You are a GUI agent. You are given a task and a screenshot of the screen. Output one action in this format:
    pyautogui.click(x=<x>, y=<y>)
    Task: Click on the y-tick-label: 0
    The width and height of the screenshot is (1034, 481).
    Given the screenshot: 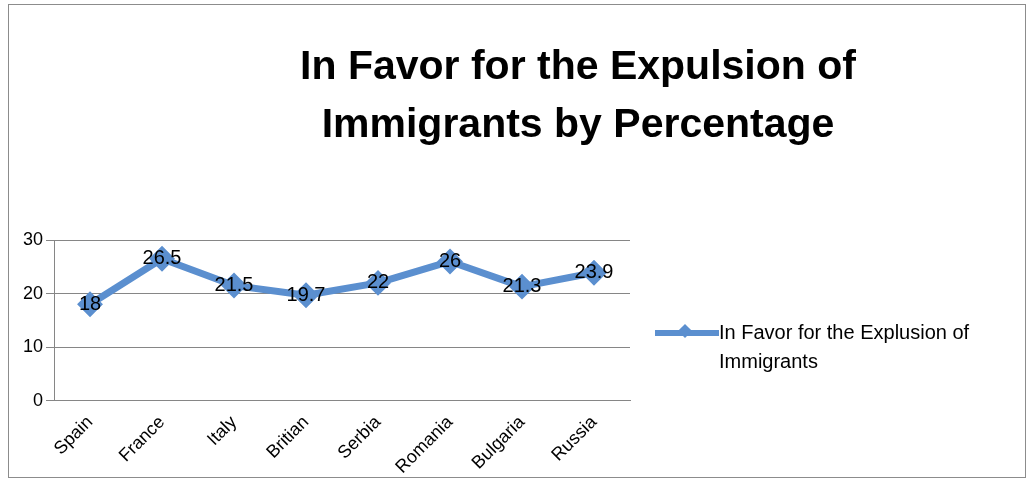 What is the action you would take?
    pyautogui.click(x=38, y=399)
    